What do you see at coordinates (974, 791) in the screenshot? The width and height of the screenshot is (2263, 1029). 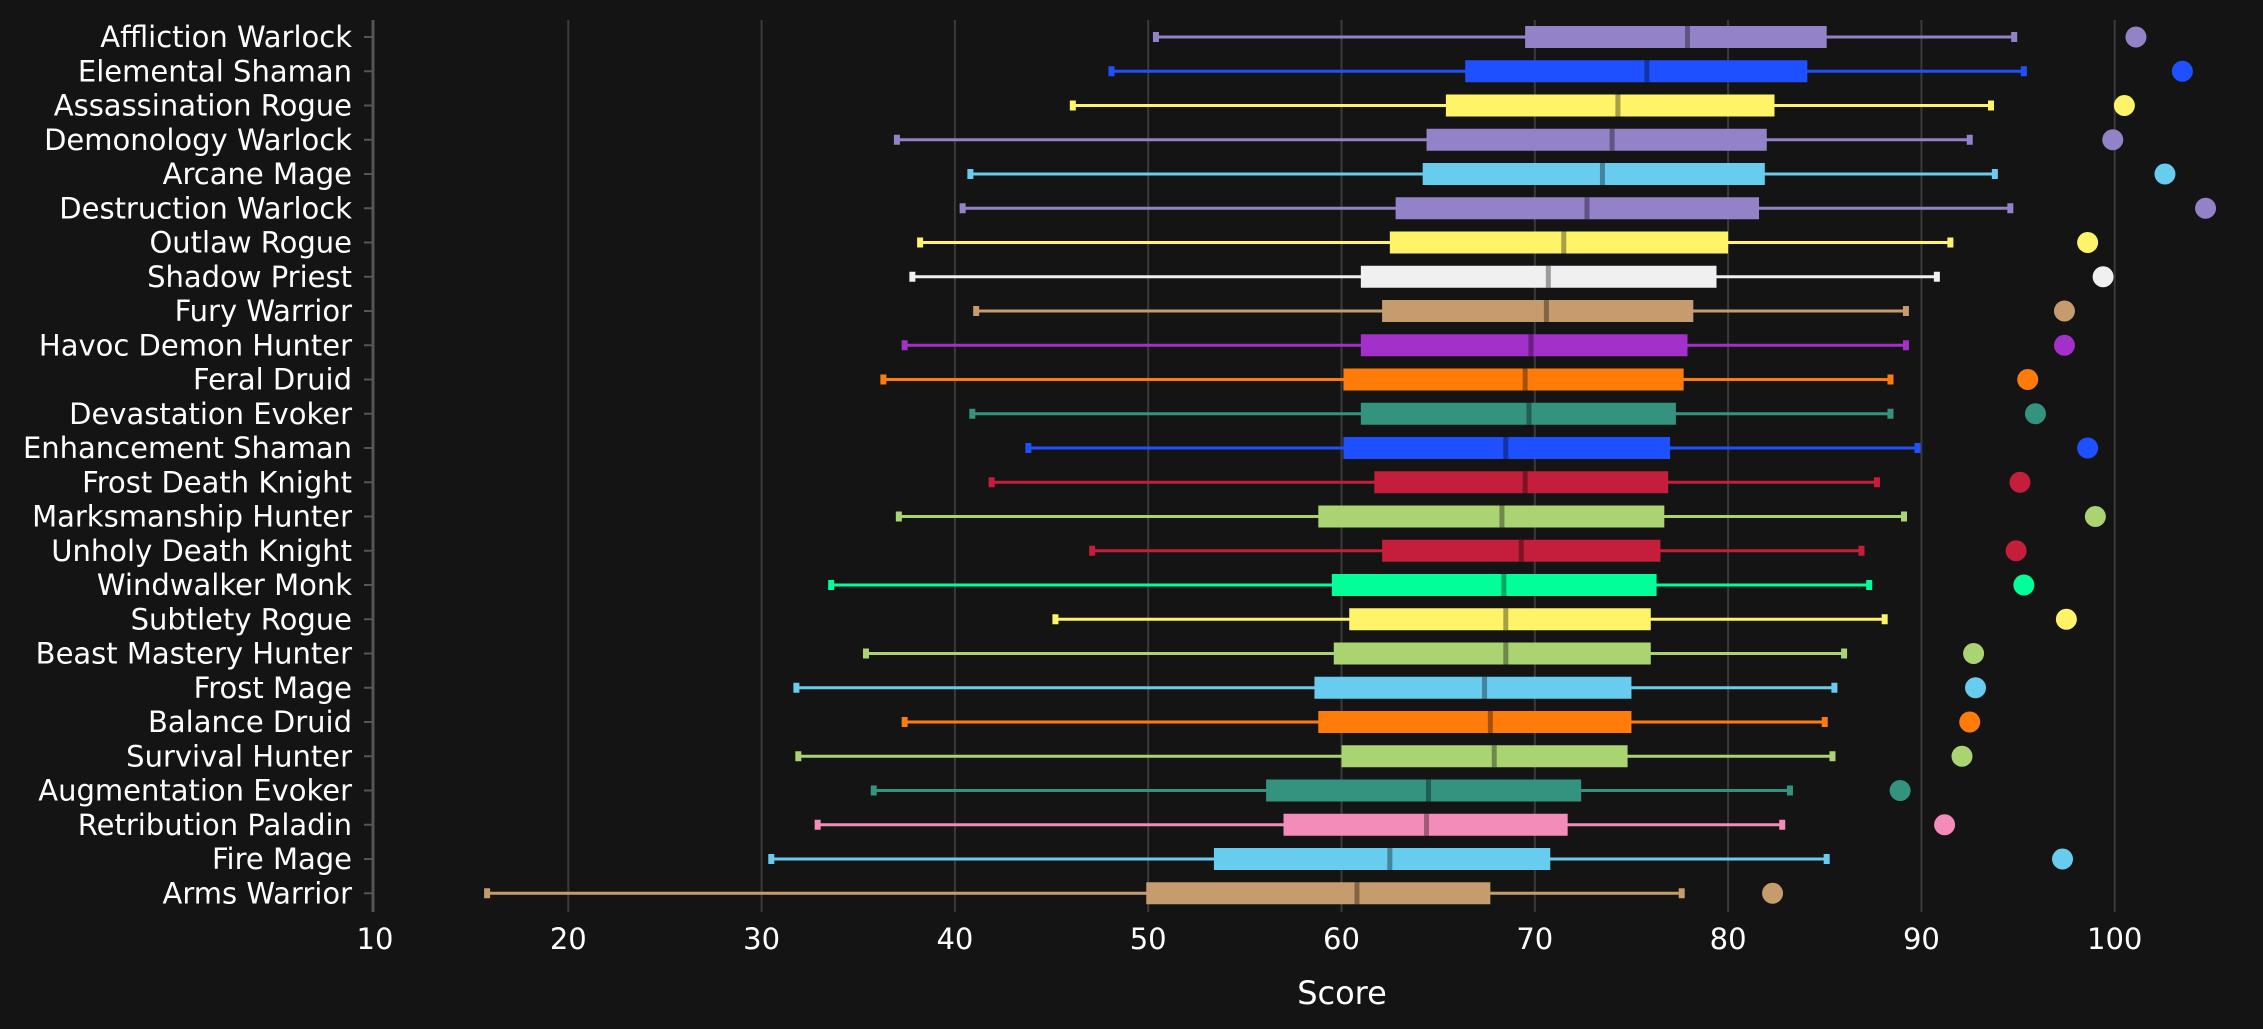 I see `box-row: Augmentation Evoker` at bounding box center [974, 791].